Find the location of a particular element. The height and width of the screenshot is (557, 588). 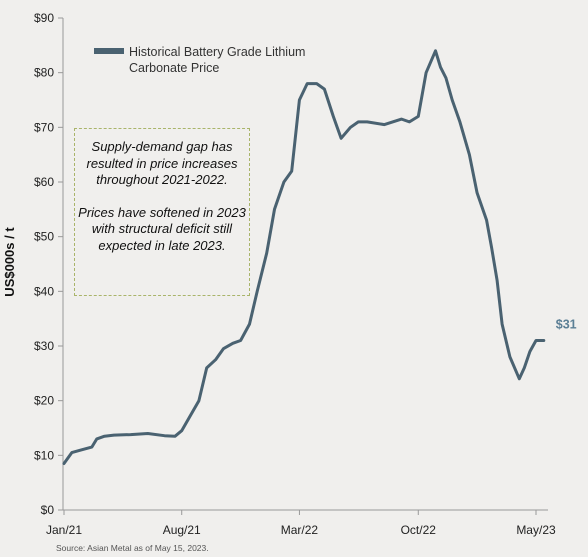

y-tick-label: $30 is located at coordinates (44, 346).